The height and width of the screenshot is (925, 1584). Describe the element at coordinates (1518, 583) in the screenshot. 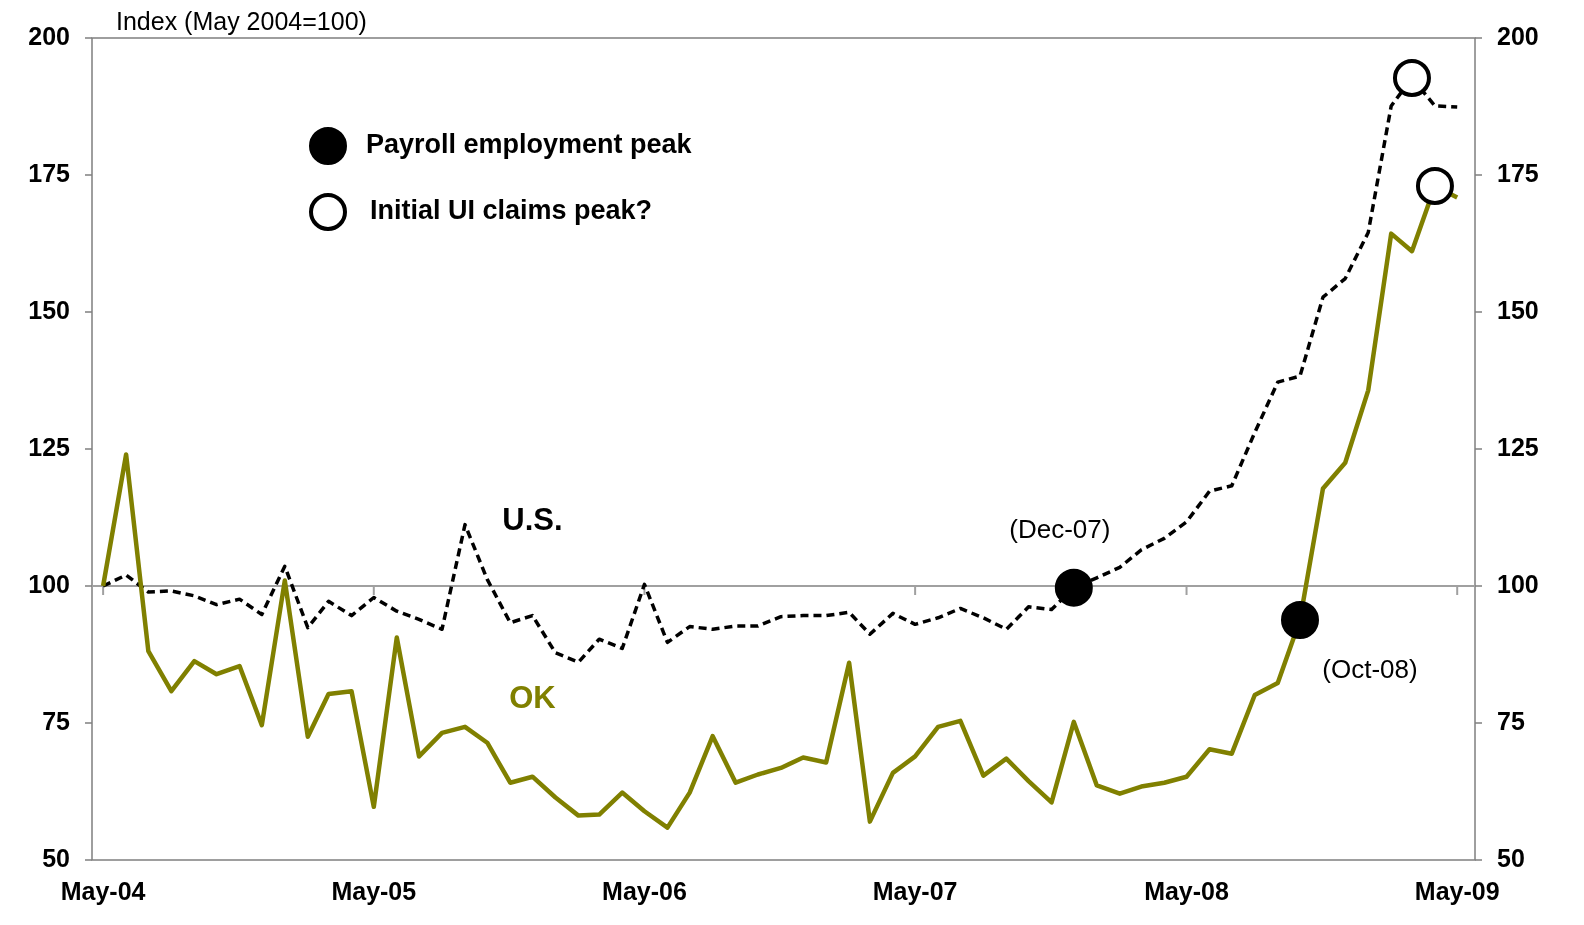

I see `y2-tick-label: 100` at that location.